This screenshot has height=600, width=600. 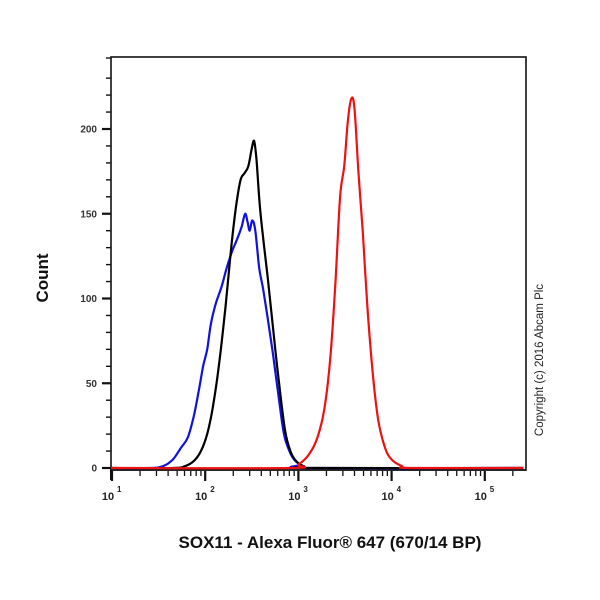 What do you see at coordinates (212, 489) in the screenshot?
I see `x-tick-exponent: 2` at bounding box center [212, 489].